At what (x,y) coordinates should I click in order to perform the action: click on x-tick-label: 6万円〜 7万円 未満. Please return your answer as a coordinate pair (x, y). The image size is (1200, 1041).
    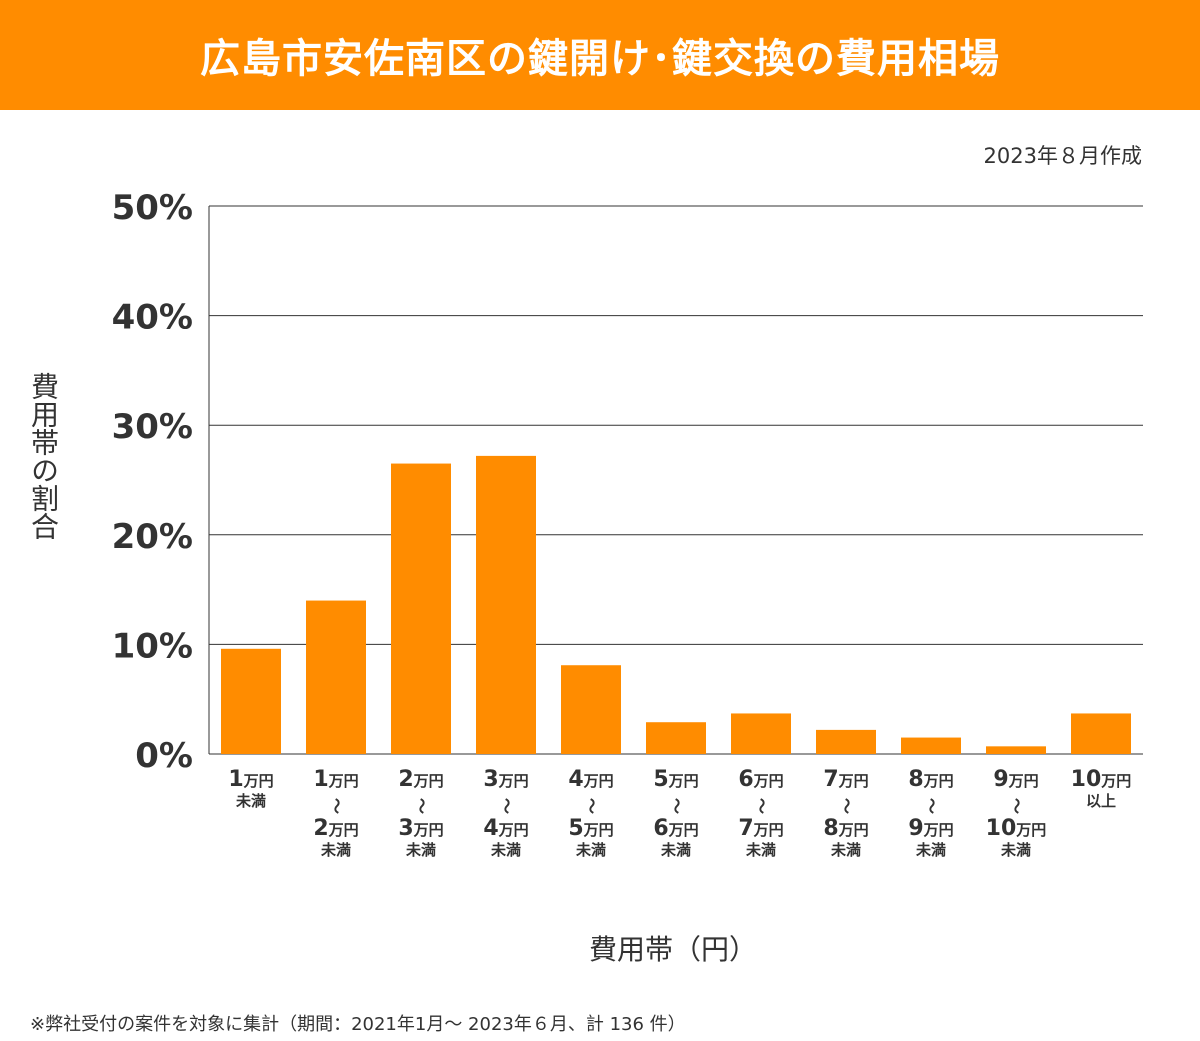
    Looking at the image, I should click on (761, 813).